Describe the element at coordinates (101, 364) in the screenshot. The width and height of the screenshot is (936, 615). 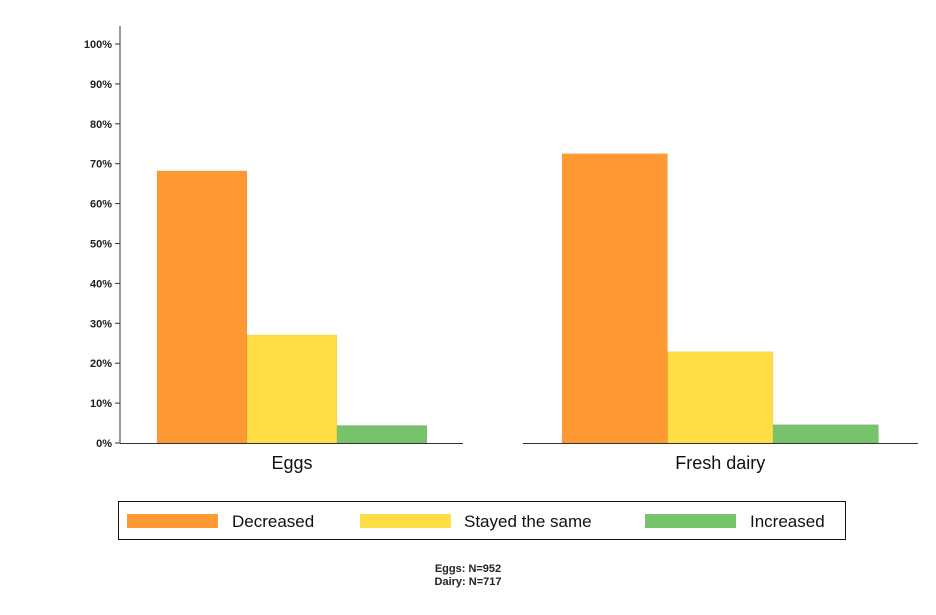
I see `y-tick-label: 20%` at that location.